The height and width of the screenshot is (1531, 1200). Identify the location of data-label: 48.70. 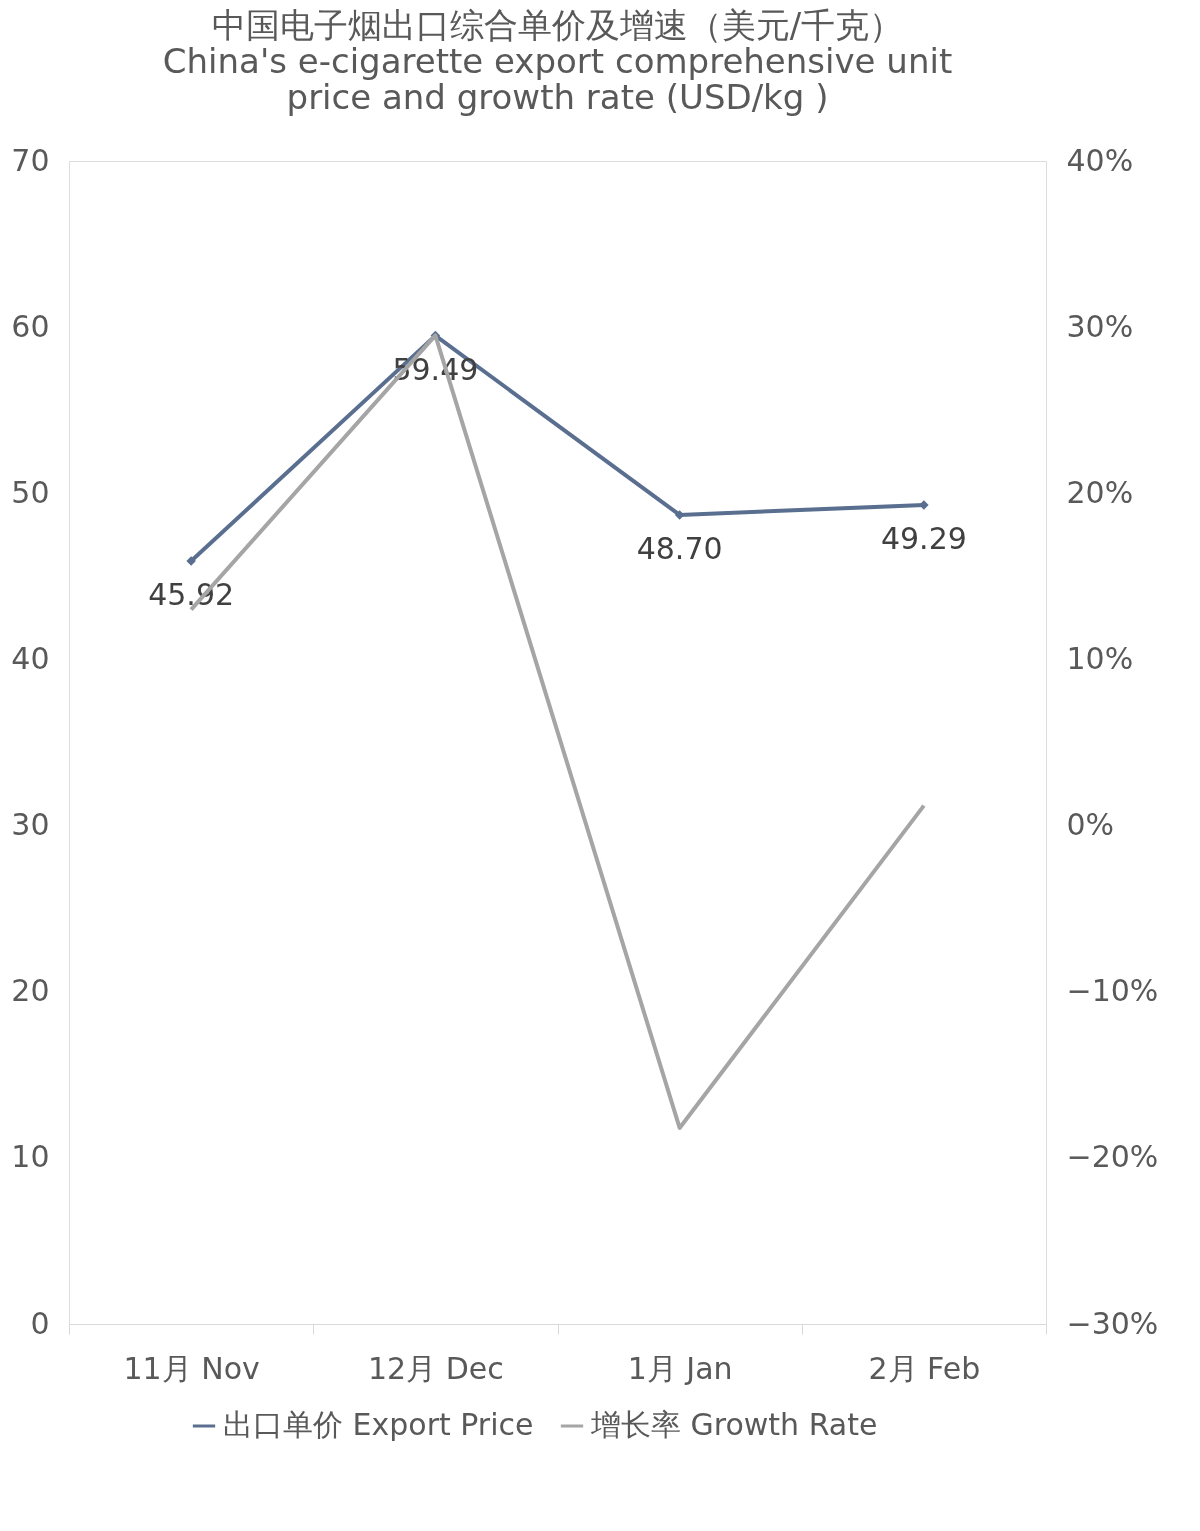
(679, 548).